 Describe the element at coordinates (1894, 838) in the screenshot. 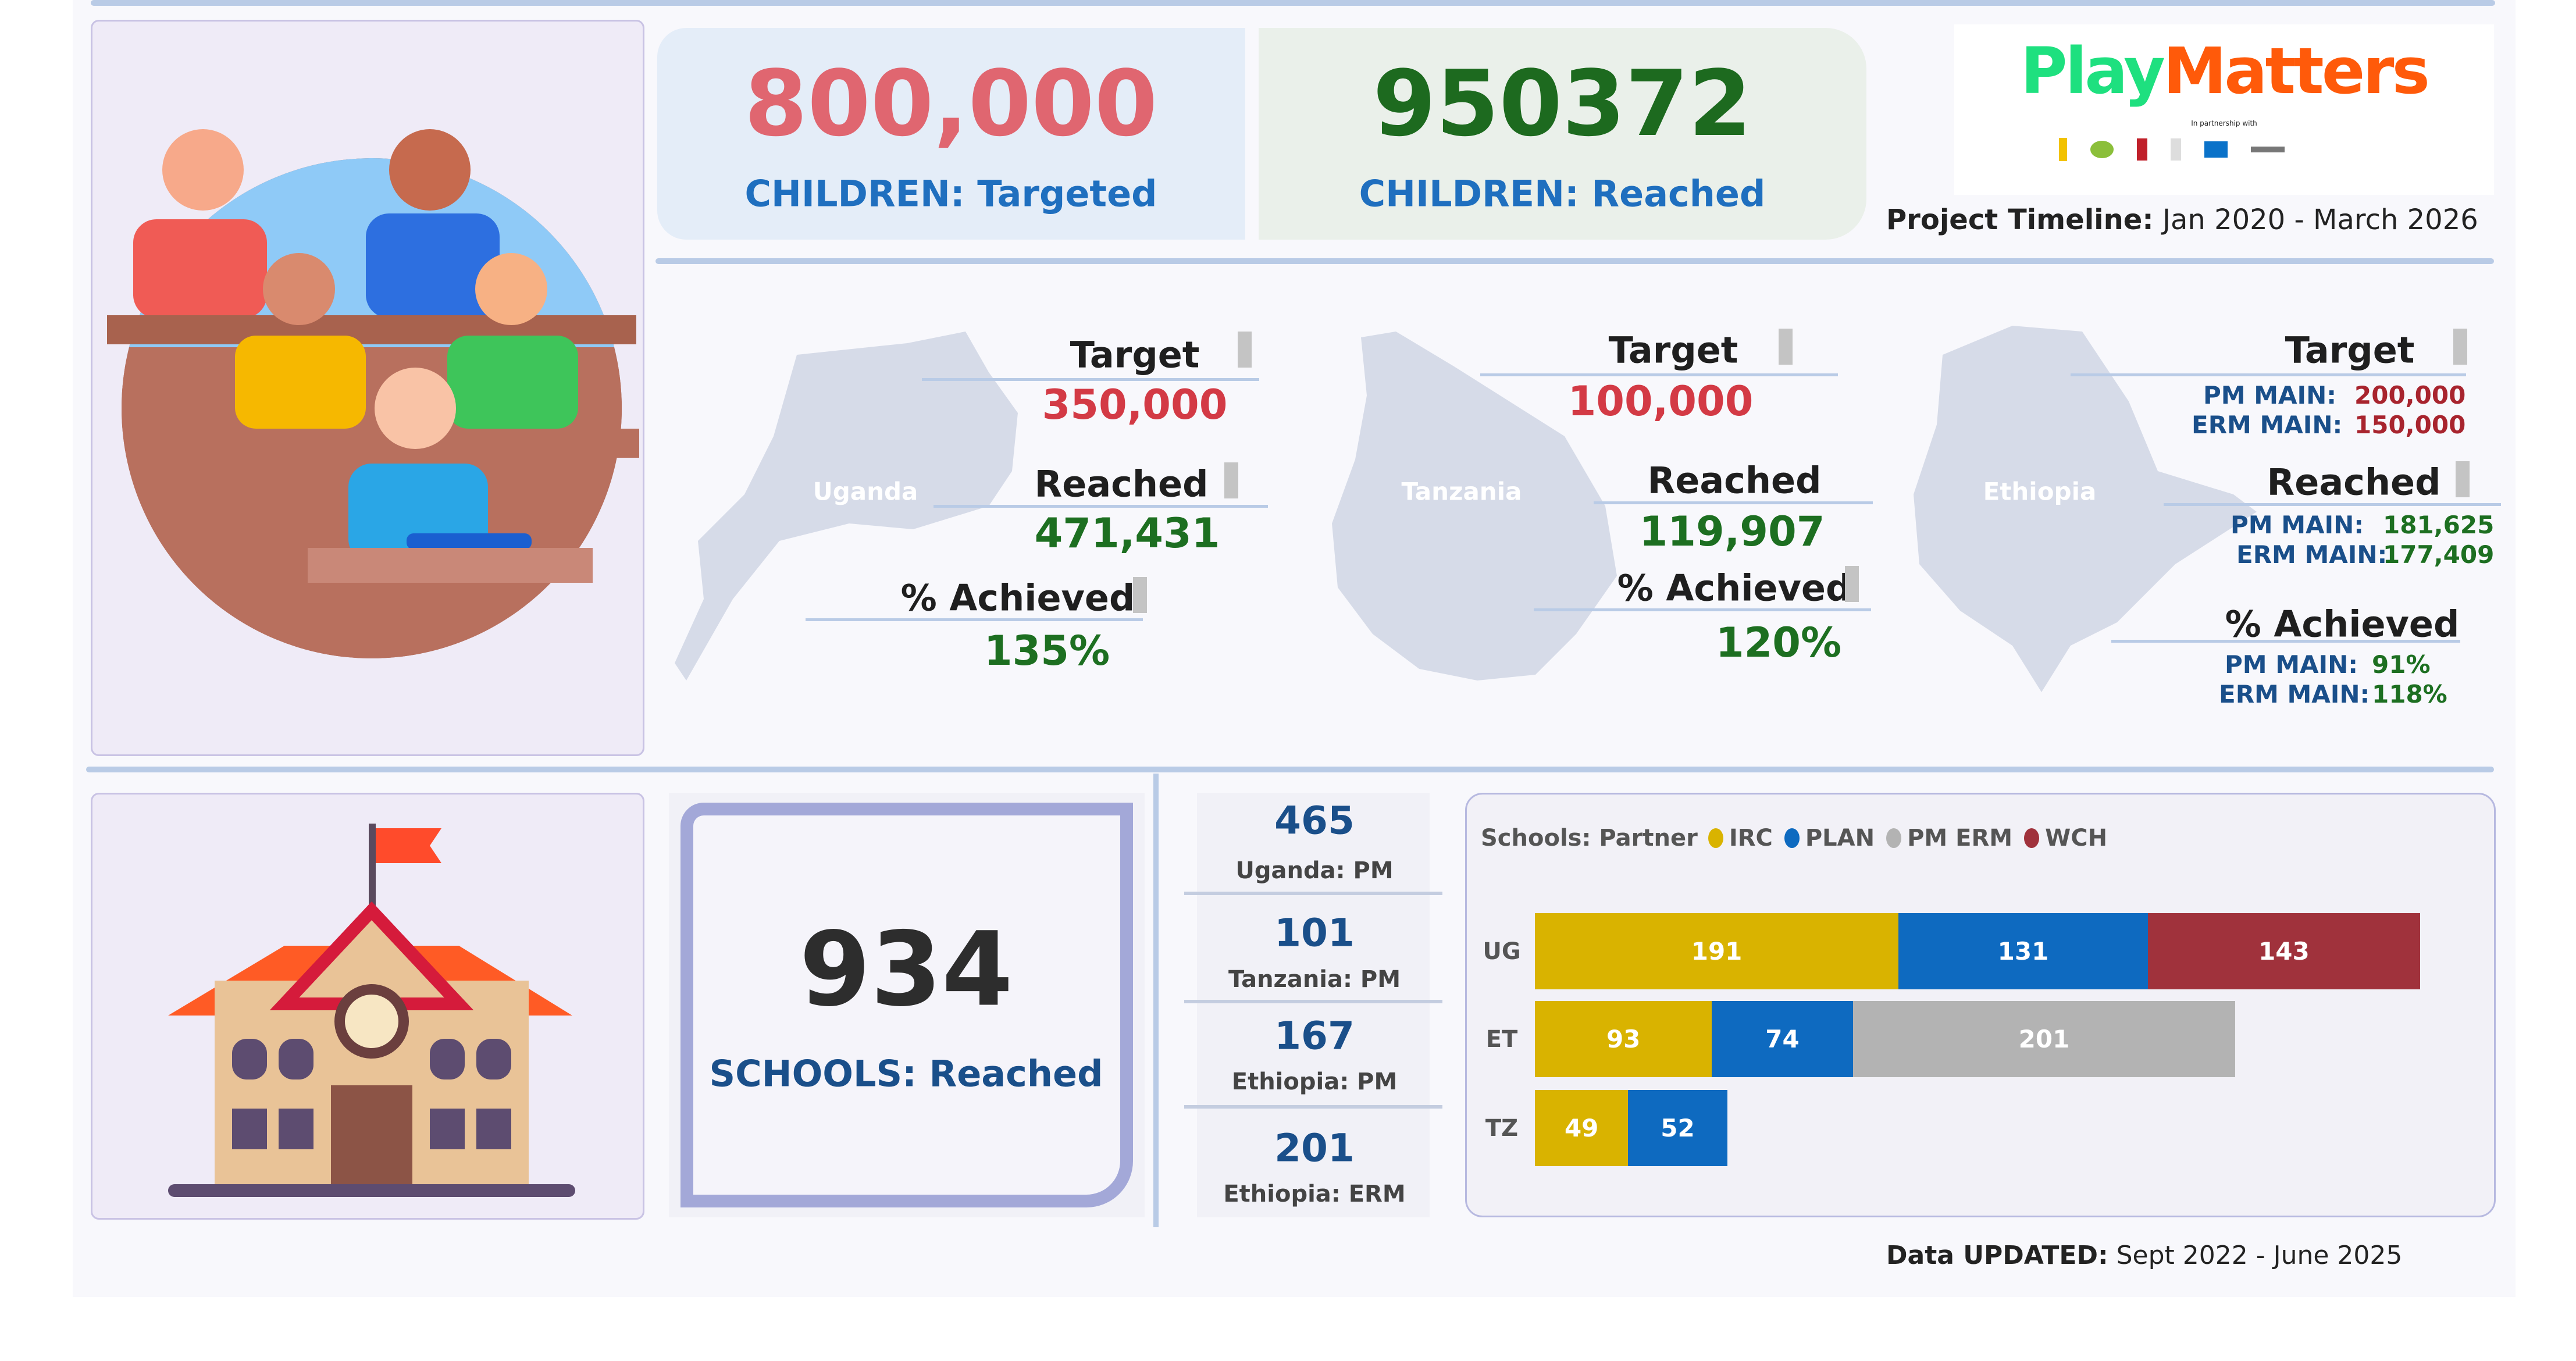

I see `legend-marker-pm-erm` at that location.